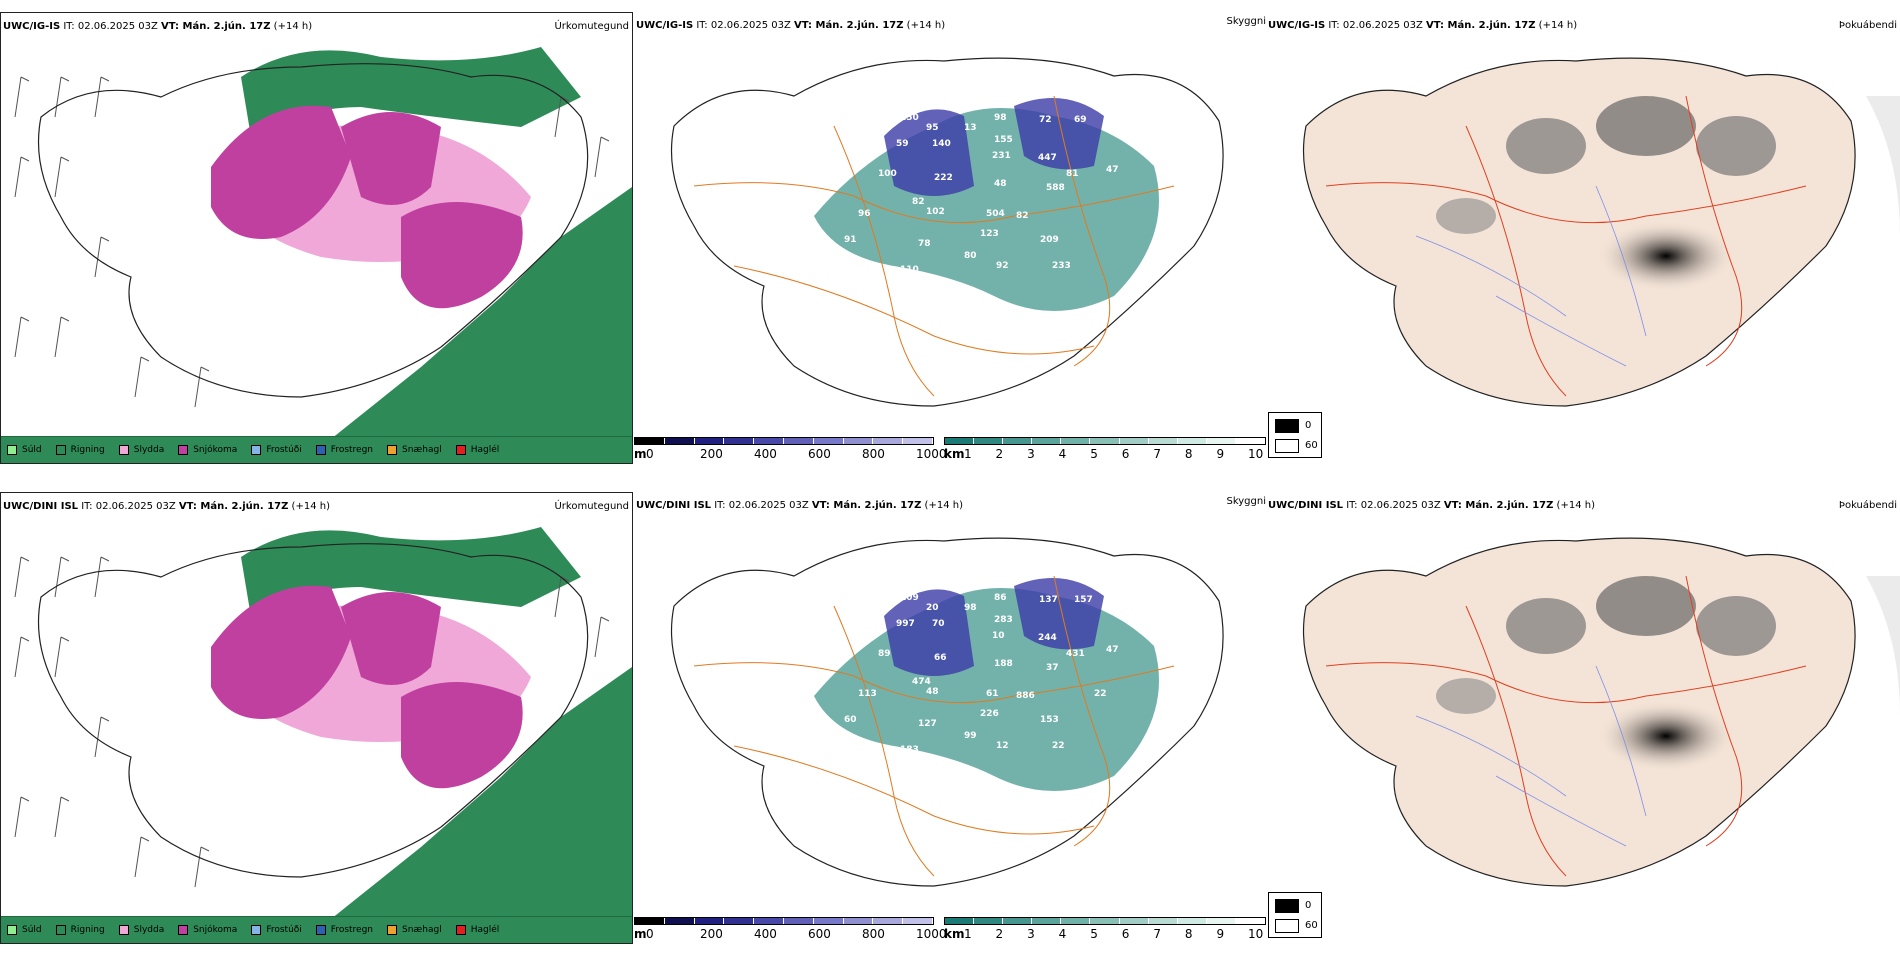 The width and height of the screenshot is (1900, 957). I want to click on colorbar-tick-label: 600, so click(819, 454).